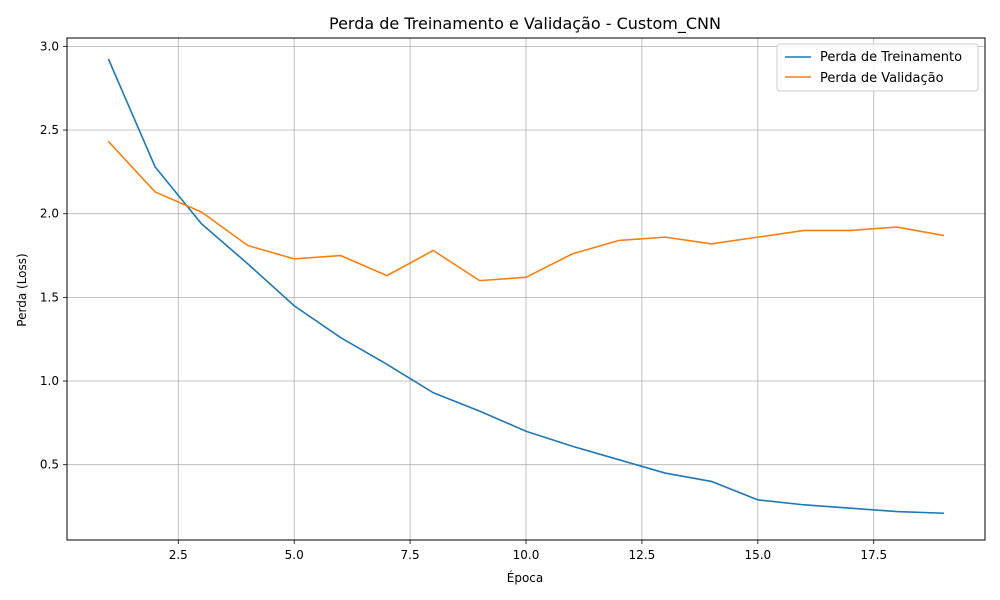 The height and width of the screenshot is (600, 1000). I want to click on x-tick-label: 12.5, so click(642, 555).